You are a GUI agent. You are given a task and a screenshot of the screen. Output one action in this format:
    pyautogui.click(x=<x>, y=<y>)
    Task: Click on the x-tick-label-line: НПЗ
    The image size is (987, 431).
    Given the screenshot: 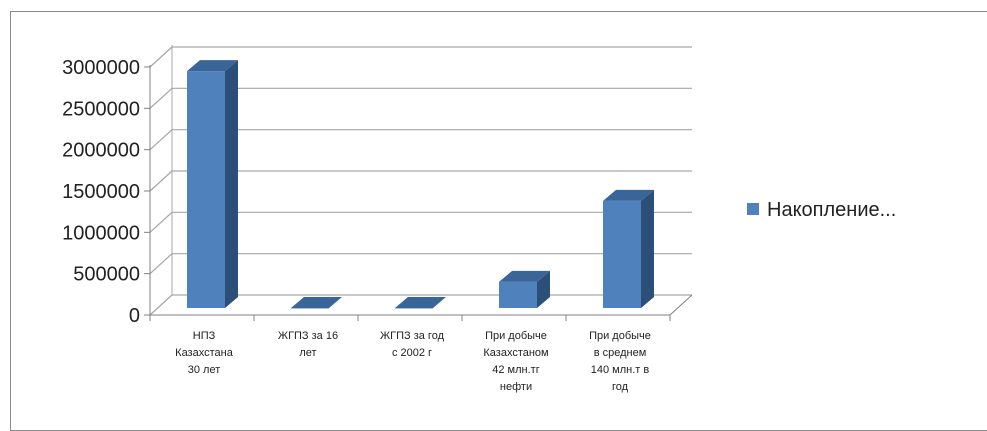 What is the action you would take?
    pyautogui.click(x=204, y=336)
    